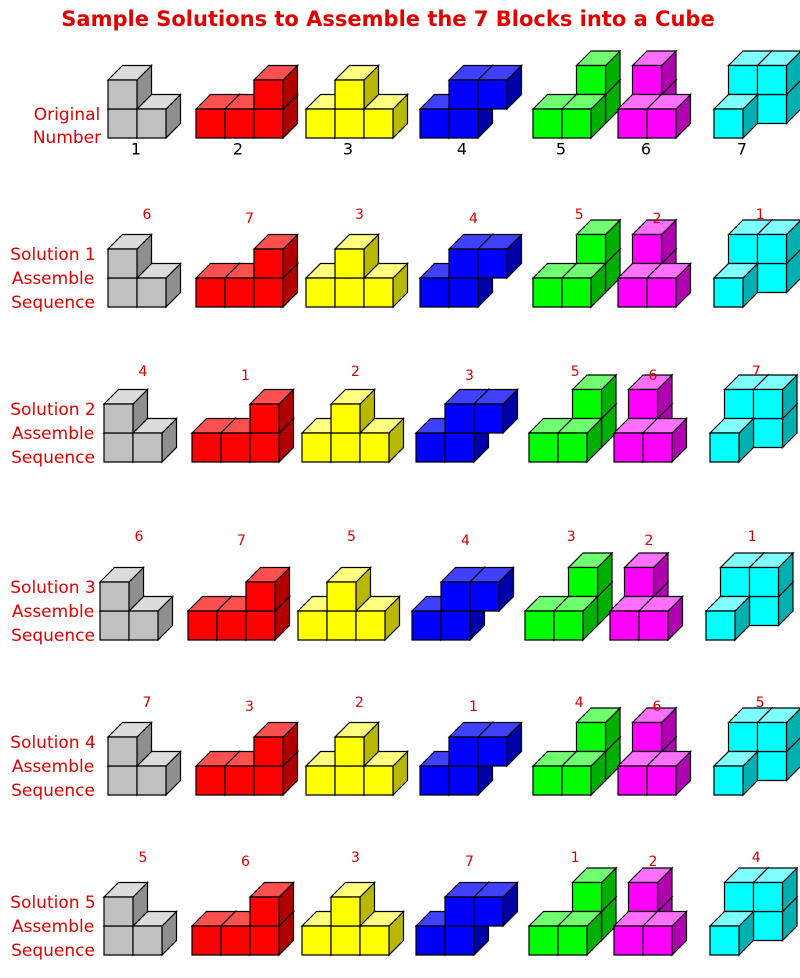  Describe the element at coordinates (742, 149) in the screenshot. I see `block-number: 7` at that location.